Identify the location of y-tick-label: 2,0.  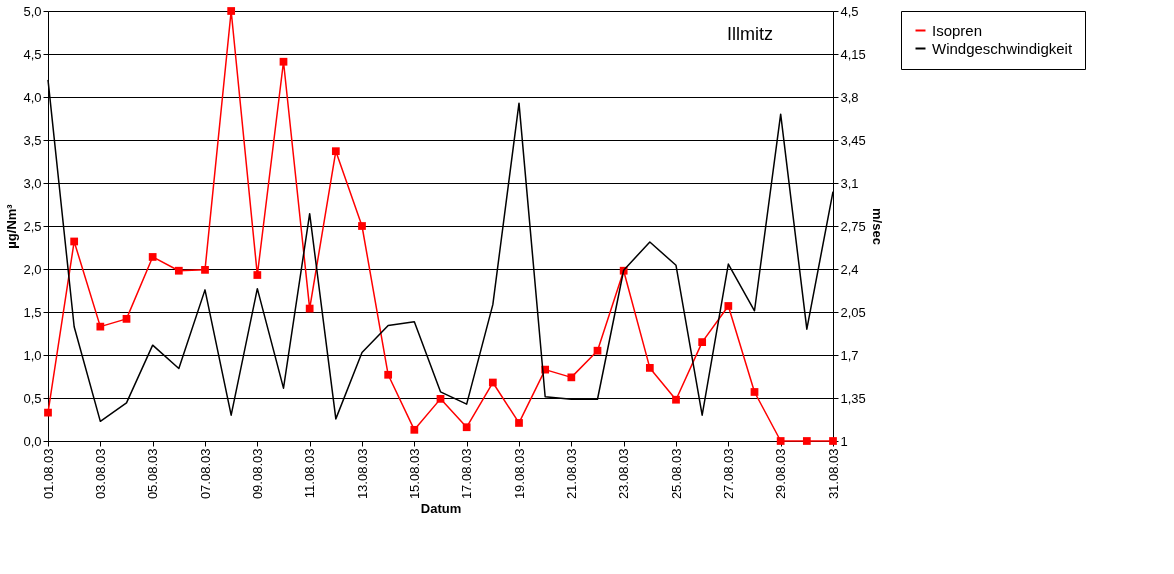
(32, 269).